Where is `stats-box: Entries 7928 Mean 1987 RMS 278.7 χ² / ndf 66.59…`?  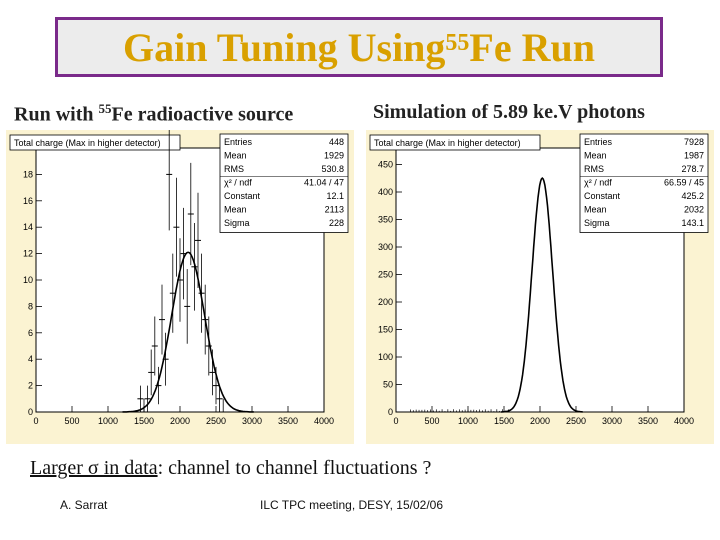 stats-box: Entries 7928 Mean 1987 RMS 278.7 χ² / ndf 66.59… is located at coordinates (644, 183).